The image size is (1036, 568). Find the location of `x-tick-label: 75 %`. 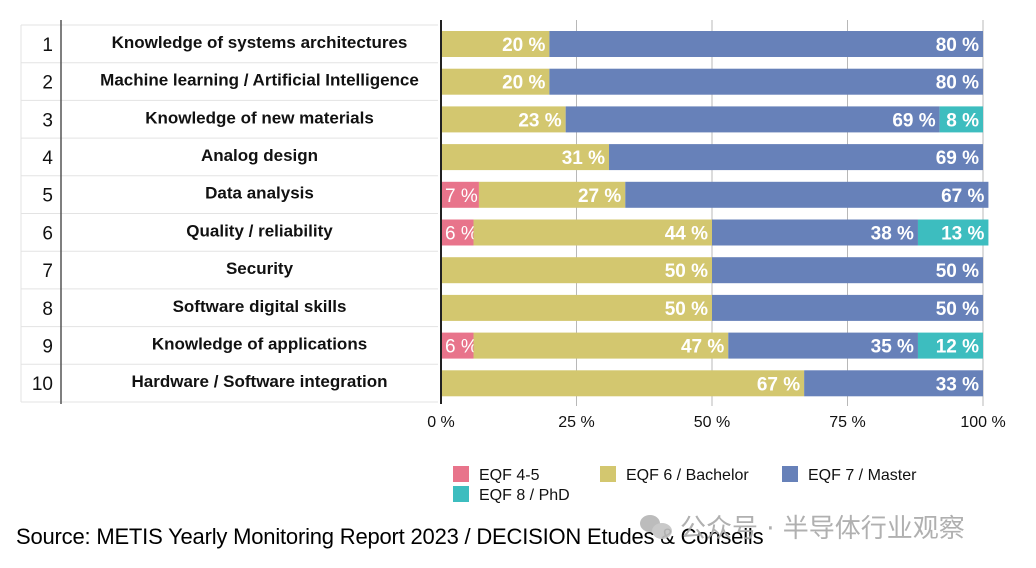

x-tick-label: 75 % is located at coordinates (847, 422).